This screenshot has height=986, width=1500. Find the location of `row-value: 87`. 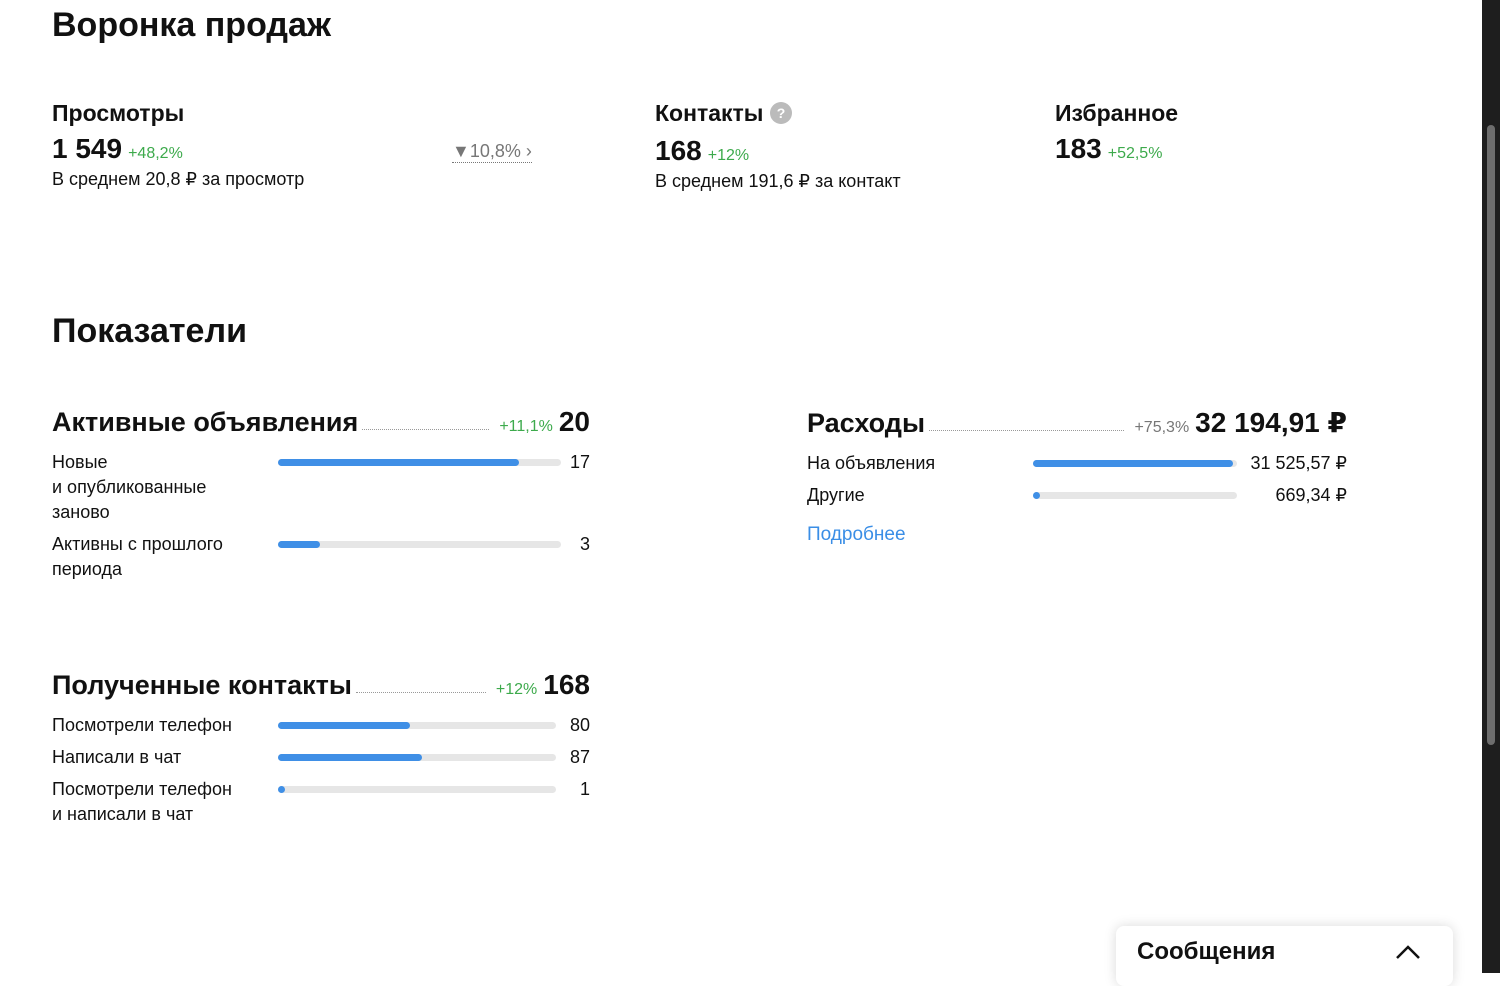

row-value: 87 is located at coordinates (579, 757).